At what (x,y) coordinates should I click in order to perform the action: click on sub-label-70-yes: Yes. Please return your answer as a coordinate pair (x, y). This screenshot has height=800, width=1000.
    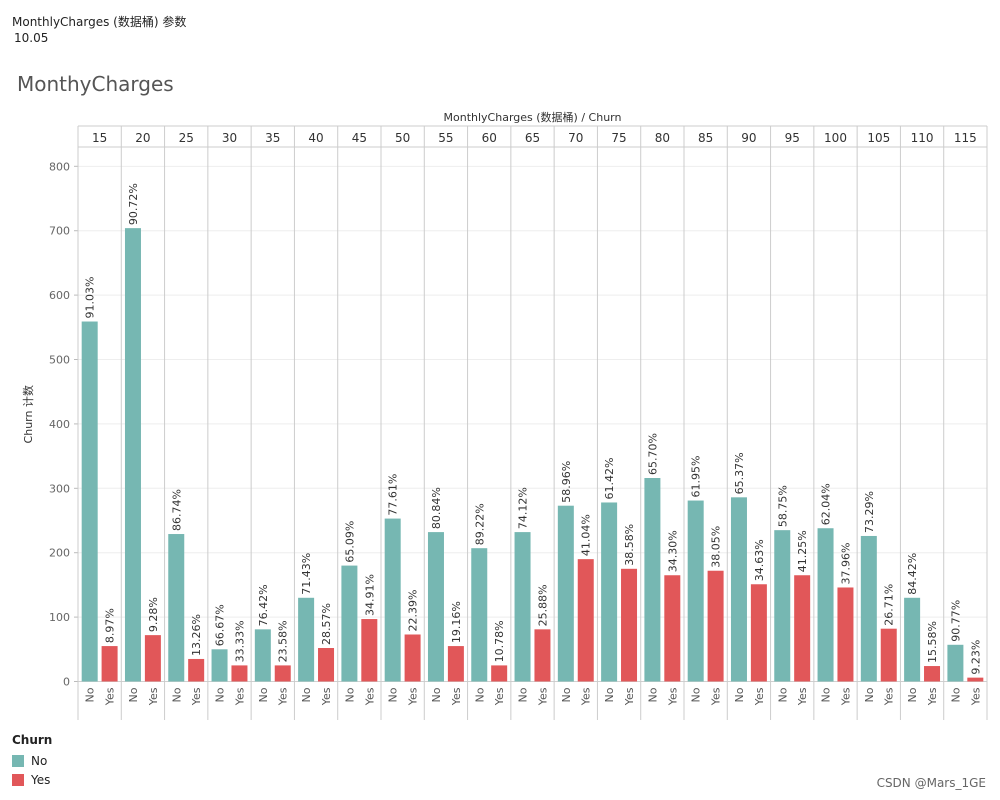
    Looking at the image, I should click on (586, 696).